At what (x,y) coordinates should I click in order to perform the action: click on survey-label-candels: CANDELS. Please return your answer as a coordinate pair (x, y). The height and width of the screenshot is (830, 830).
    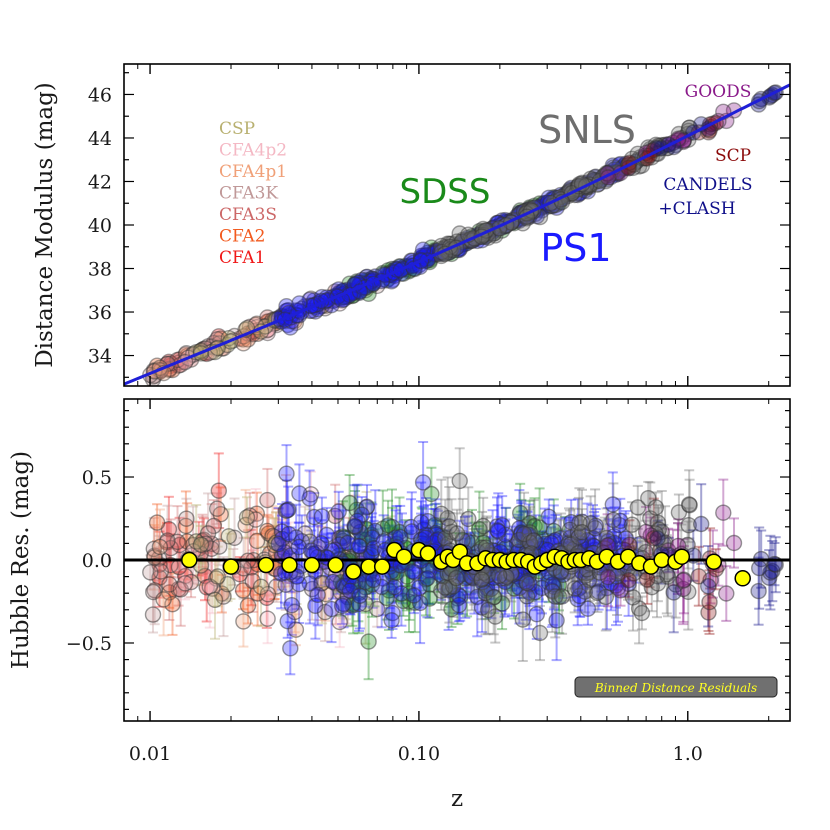
    Looking at the image, I should click on (707, 185).